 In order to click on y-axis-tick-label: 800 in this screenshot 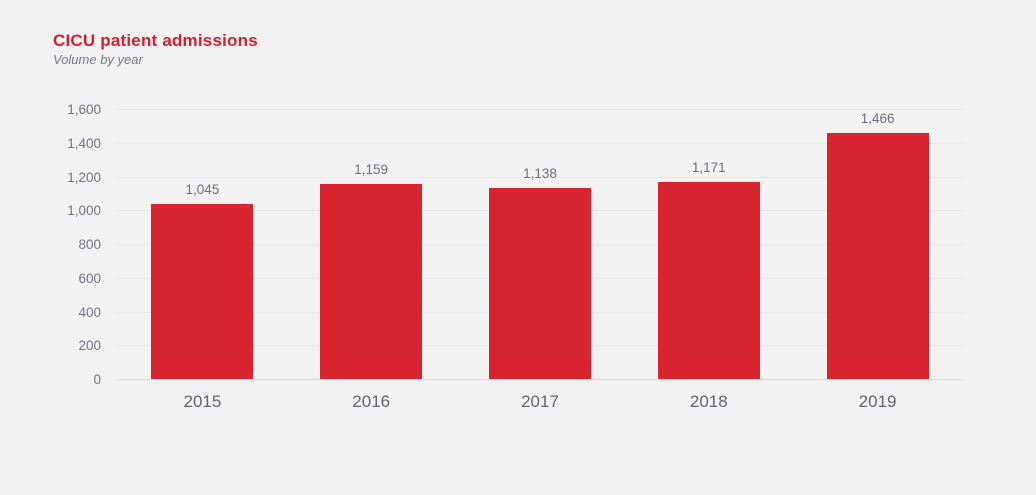, I will do `click(89, 244)`.